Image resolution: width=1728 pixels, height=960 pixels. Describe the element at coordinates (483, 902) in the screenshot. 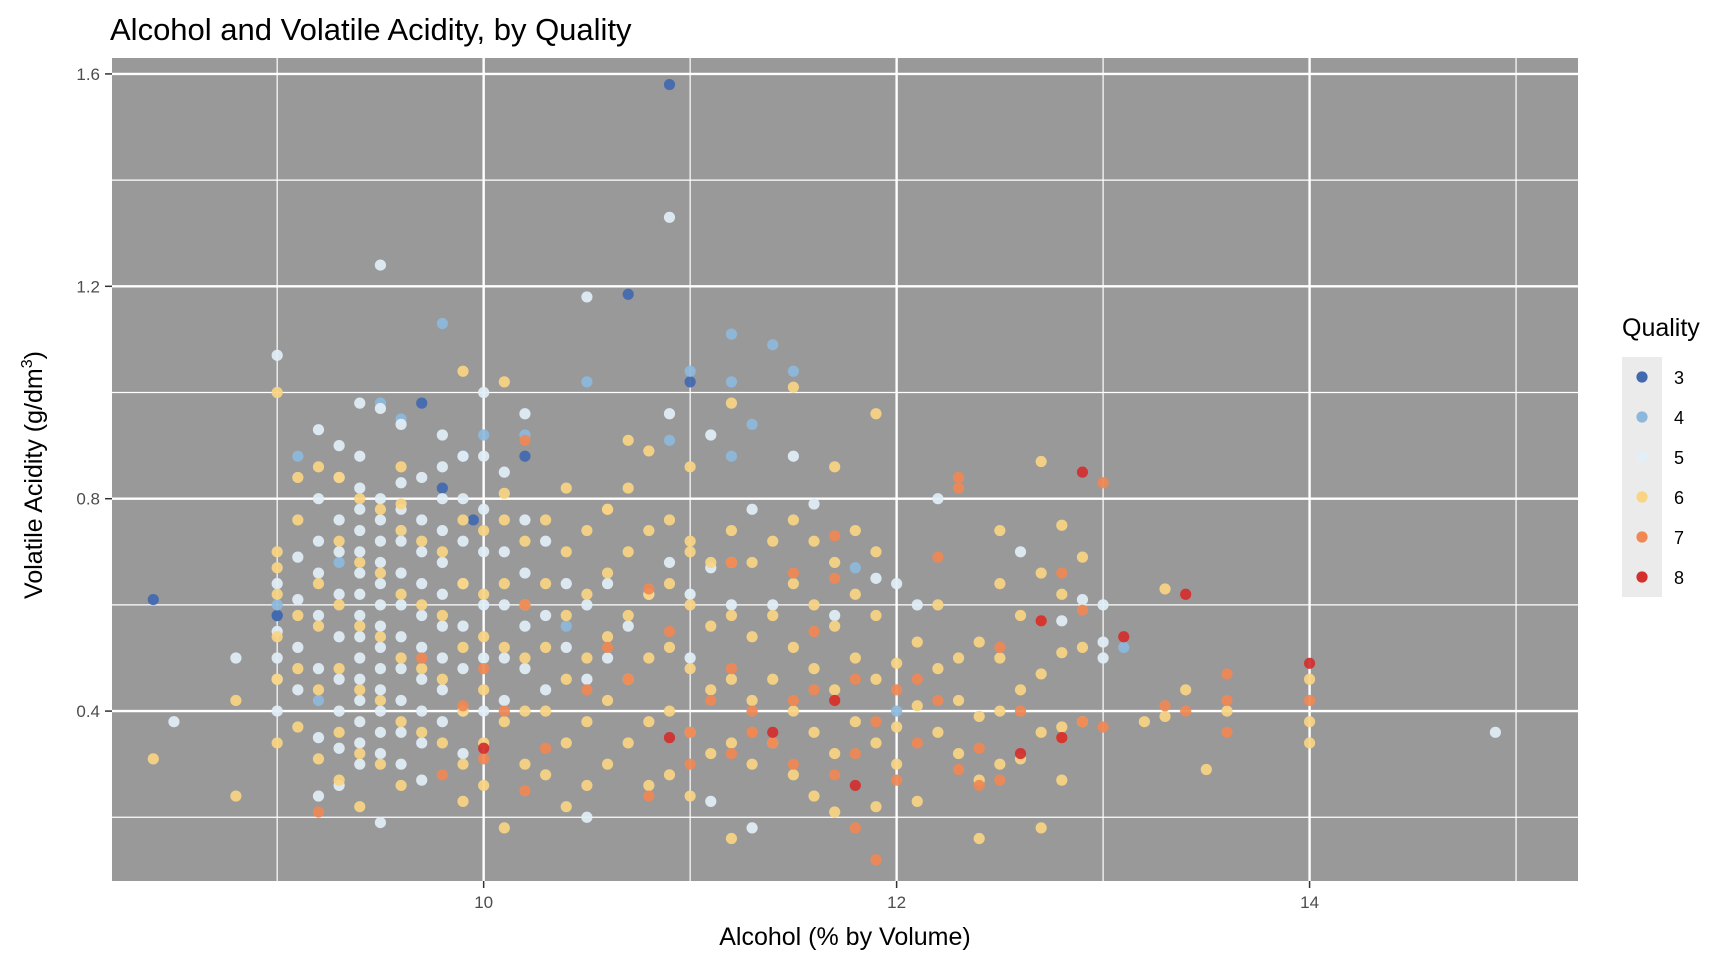

I see `x-tick-label: 10` at that location.